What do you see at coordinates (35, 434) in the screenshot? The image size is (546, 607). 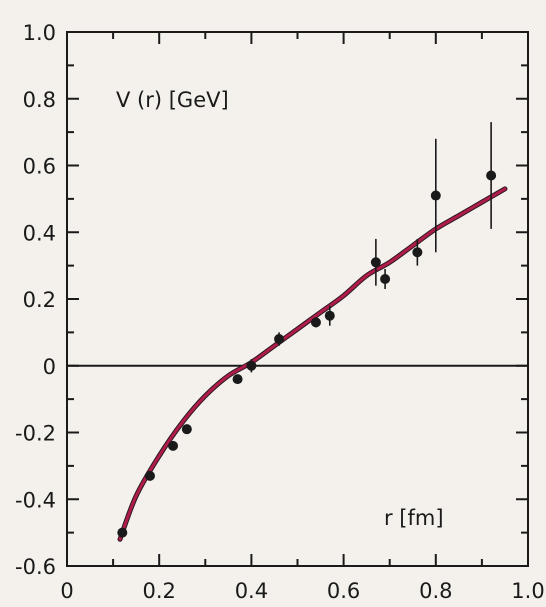 I see `y-tick-label: -0.2` at bounding box center [35, 434].